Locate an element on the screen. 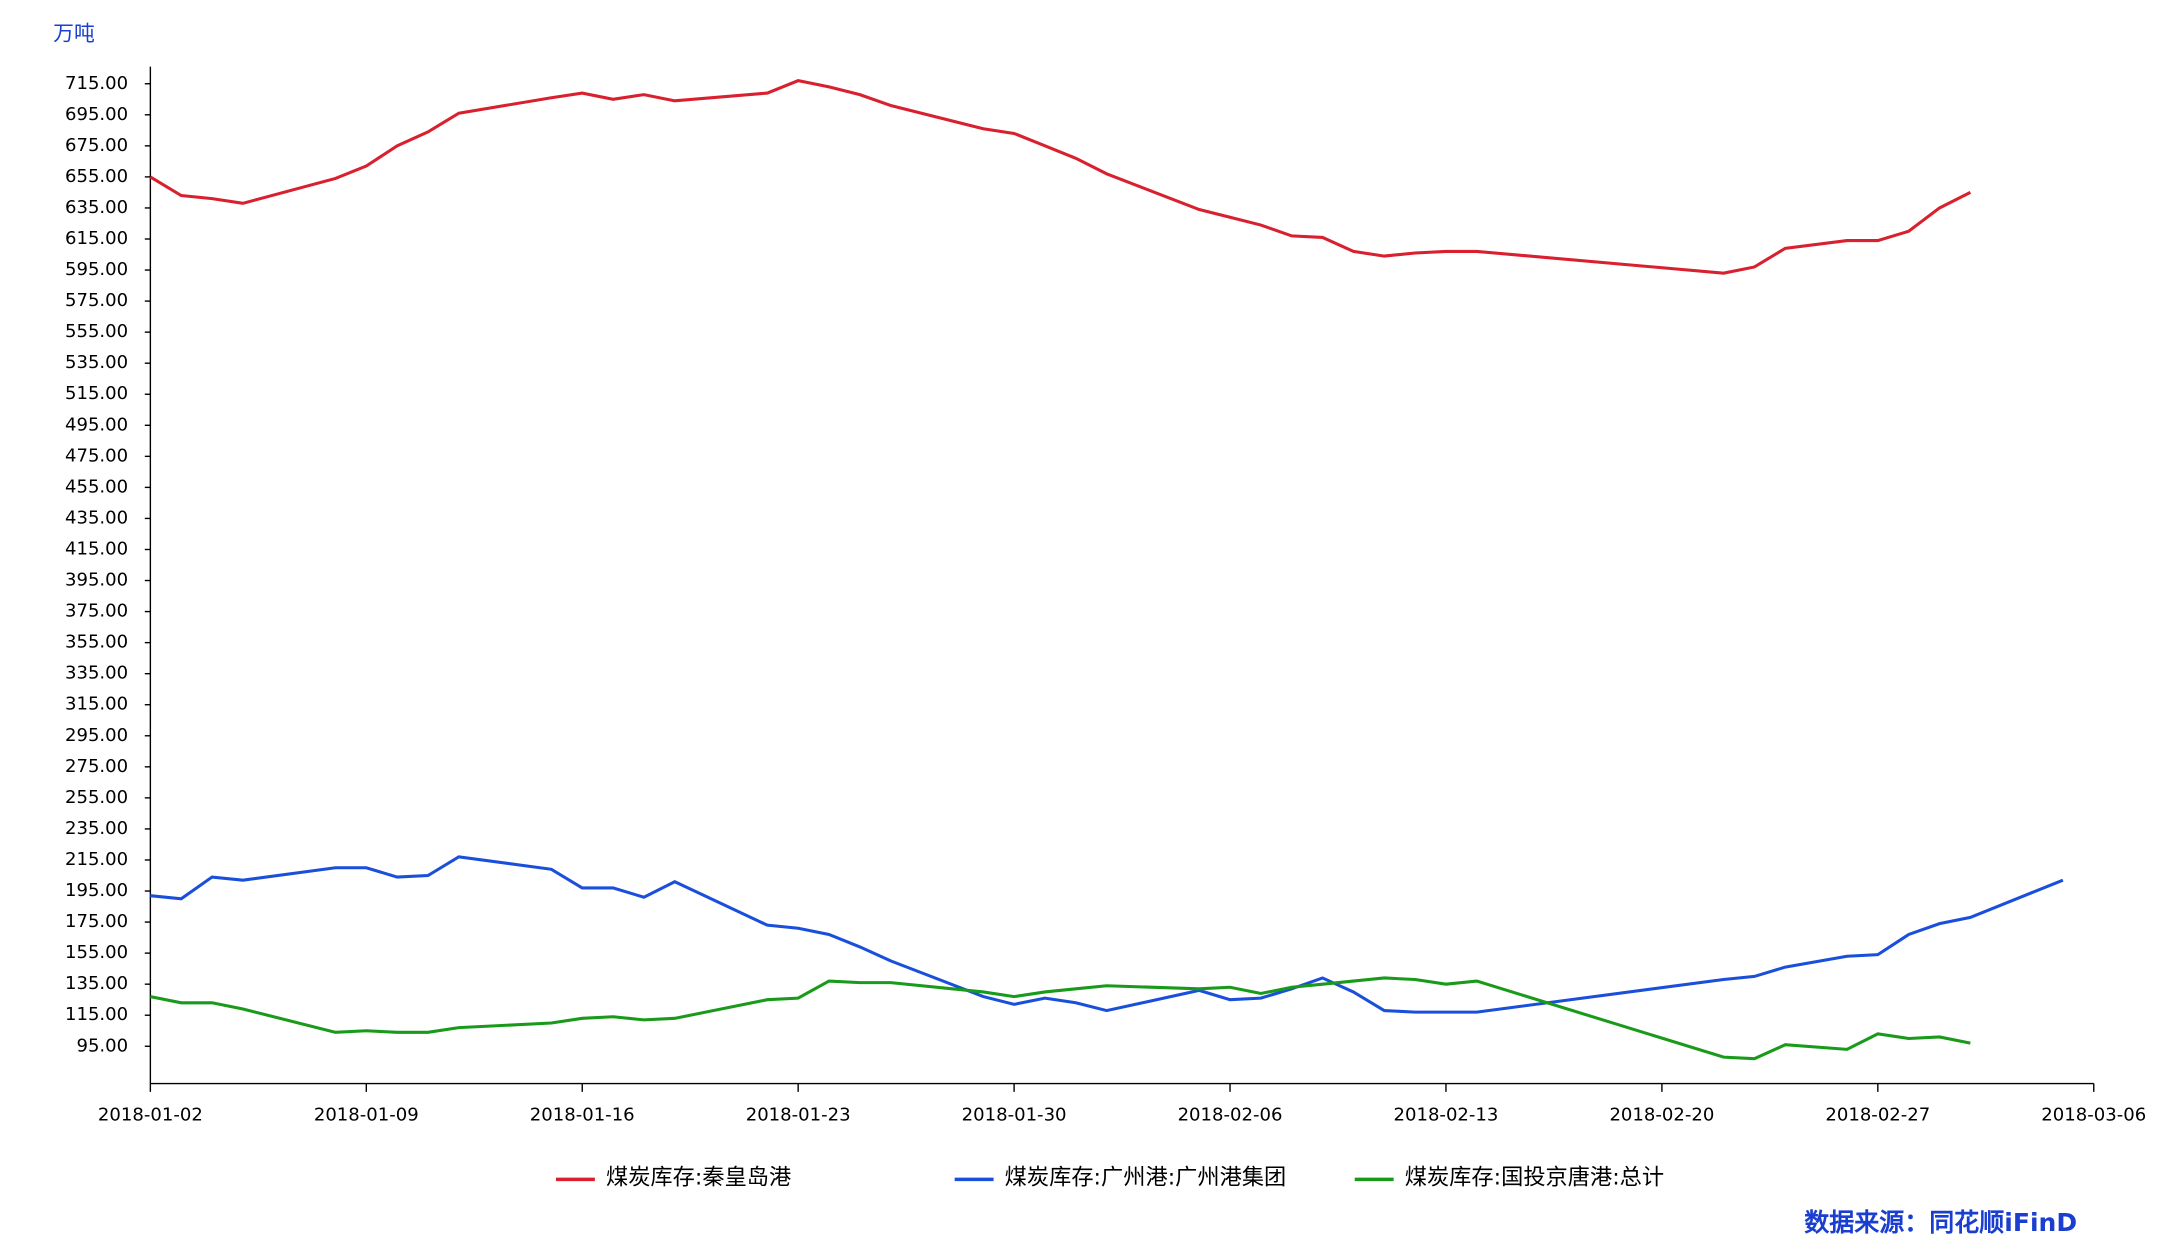 Image resolution: width=2158 pixels, height=1253 pixels. y-tick-label: 555.00 is located at coordinates (96, 331).